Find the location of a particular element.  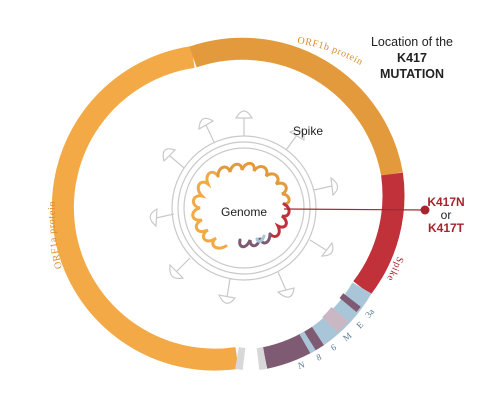

header-line3: MUTATION is located at coordinates (412, 74).